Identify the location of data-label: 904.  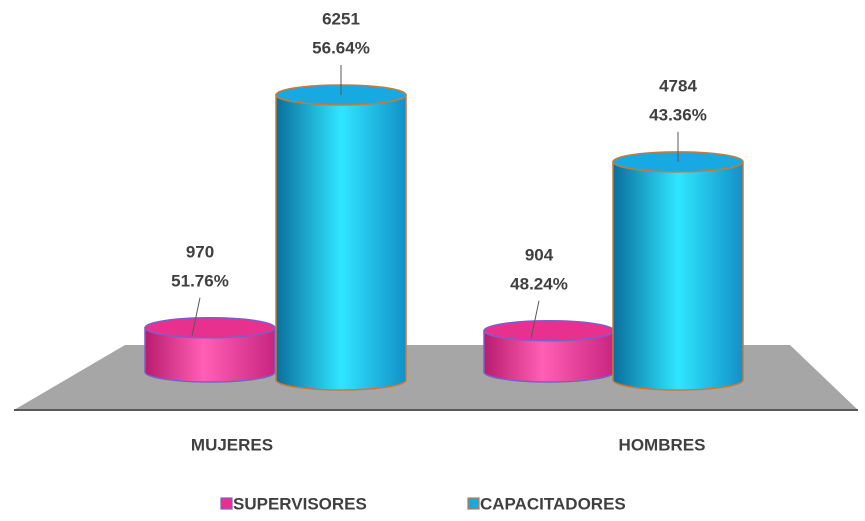
(539, 254).